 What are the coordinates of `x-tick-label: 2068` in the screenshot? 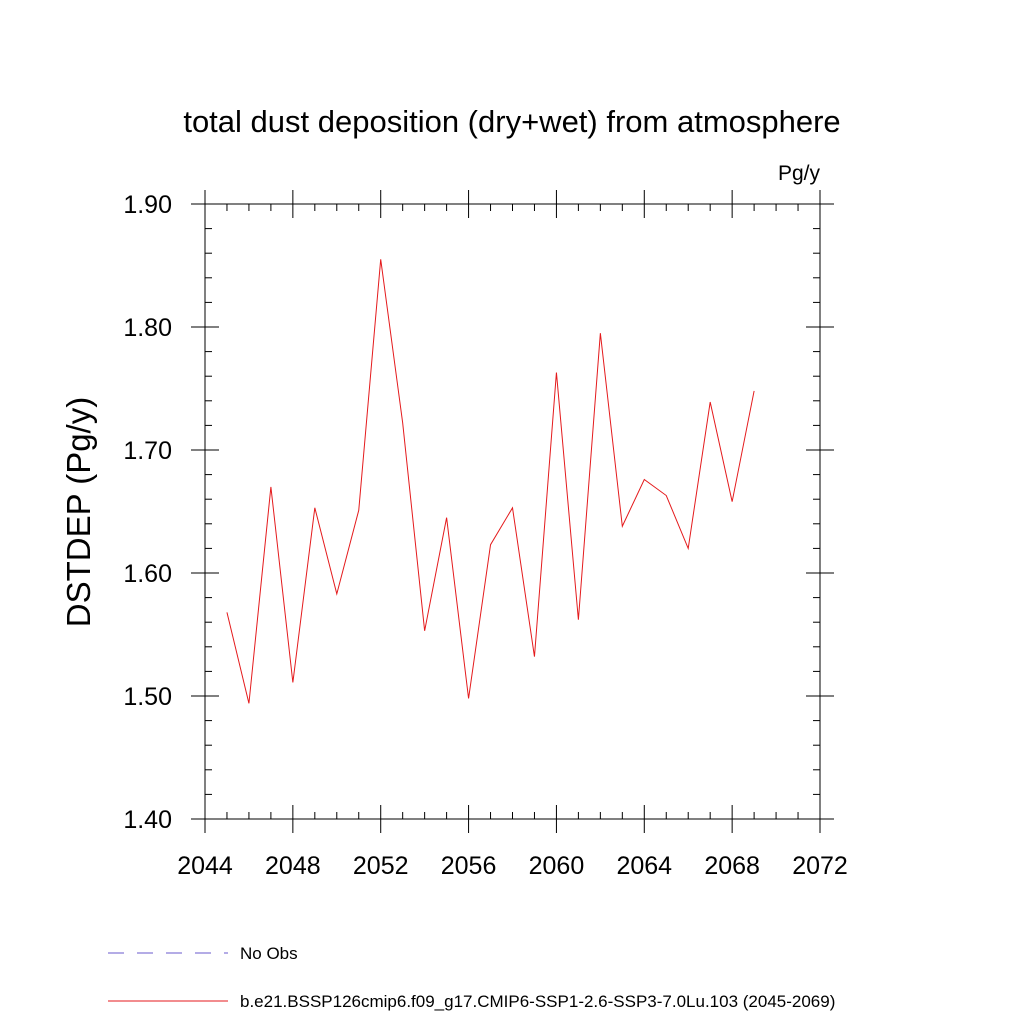 It's located at (732, 866).